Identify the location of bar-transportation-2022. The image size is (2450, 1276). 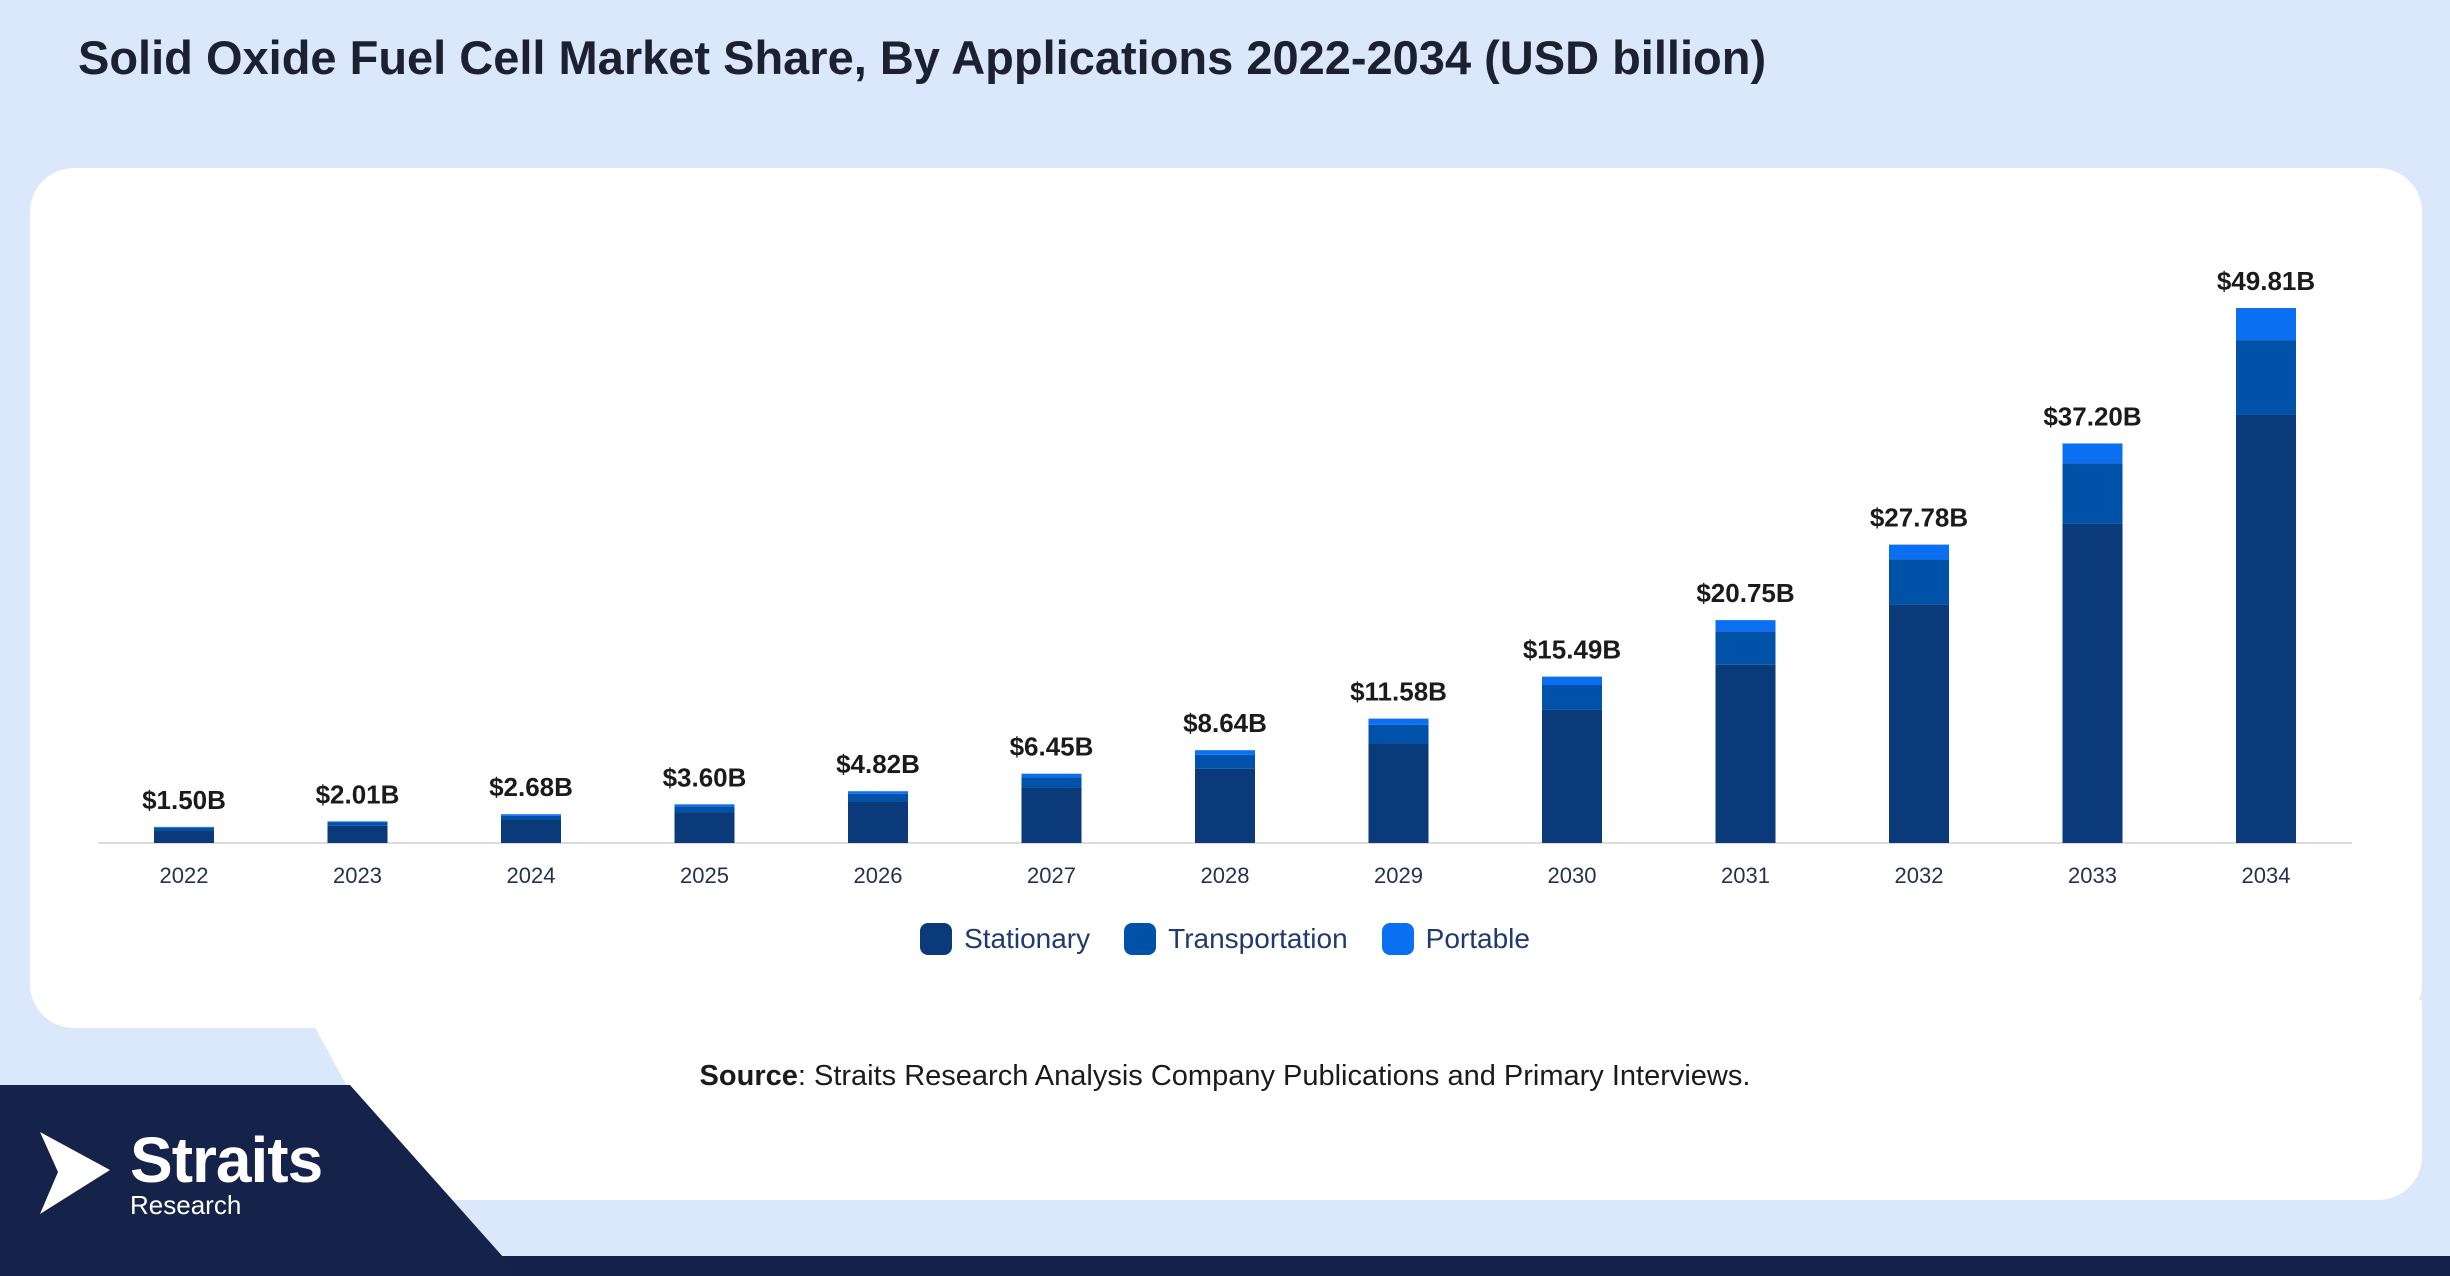
(184, 829).